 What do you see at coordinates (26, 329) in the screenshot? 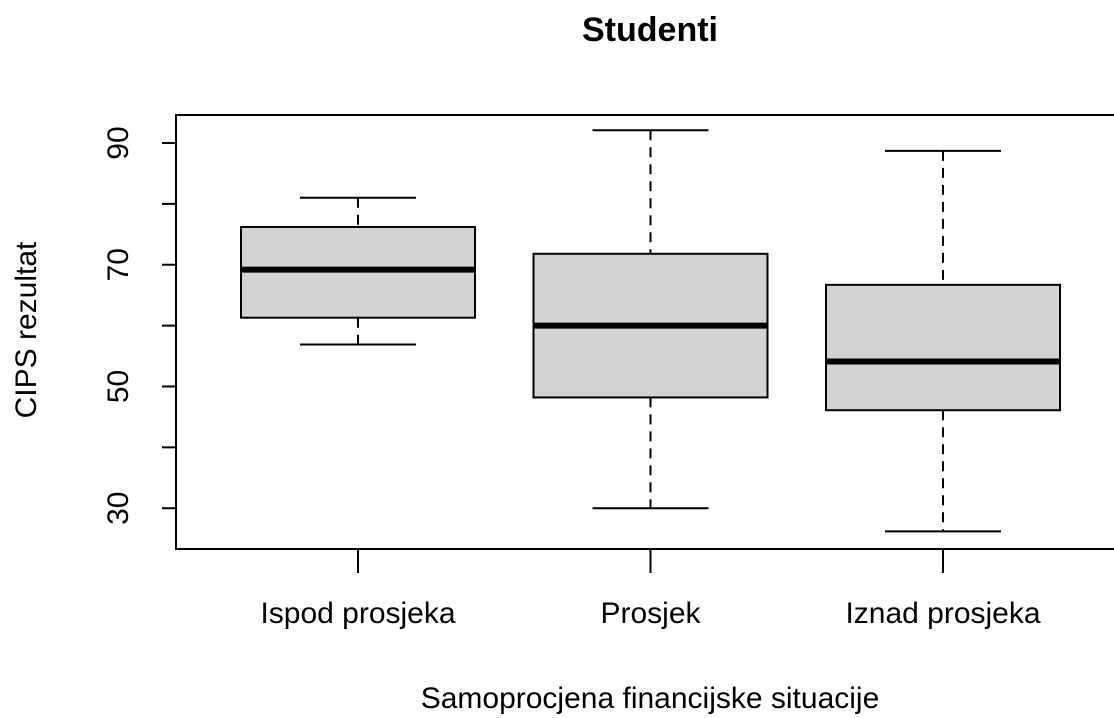
I see `y-axis-label: CIPS rezultat` at bounding box center [26, 329].